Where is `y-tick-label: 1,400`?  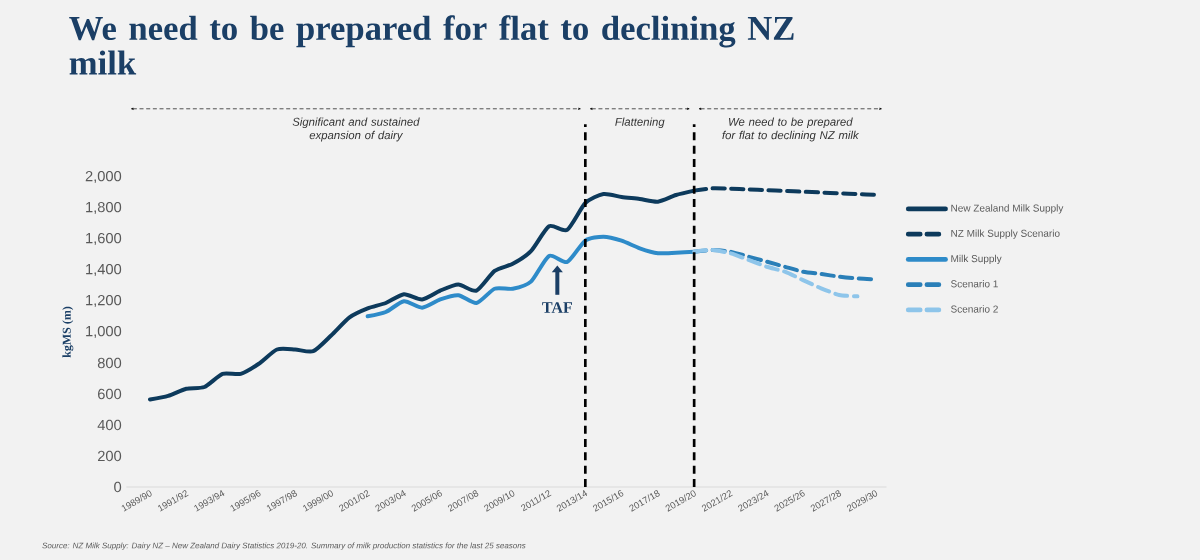 y-tick-label: 1,400 is located at coordinates (104, 270).